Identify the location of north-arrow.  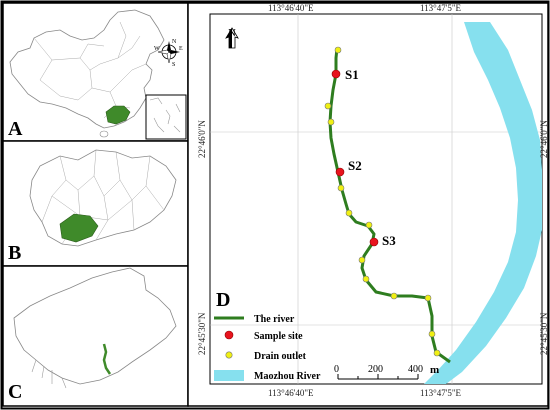
(232, 38).